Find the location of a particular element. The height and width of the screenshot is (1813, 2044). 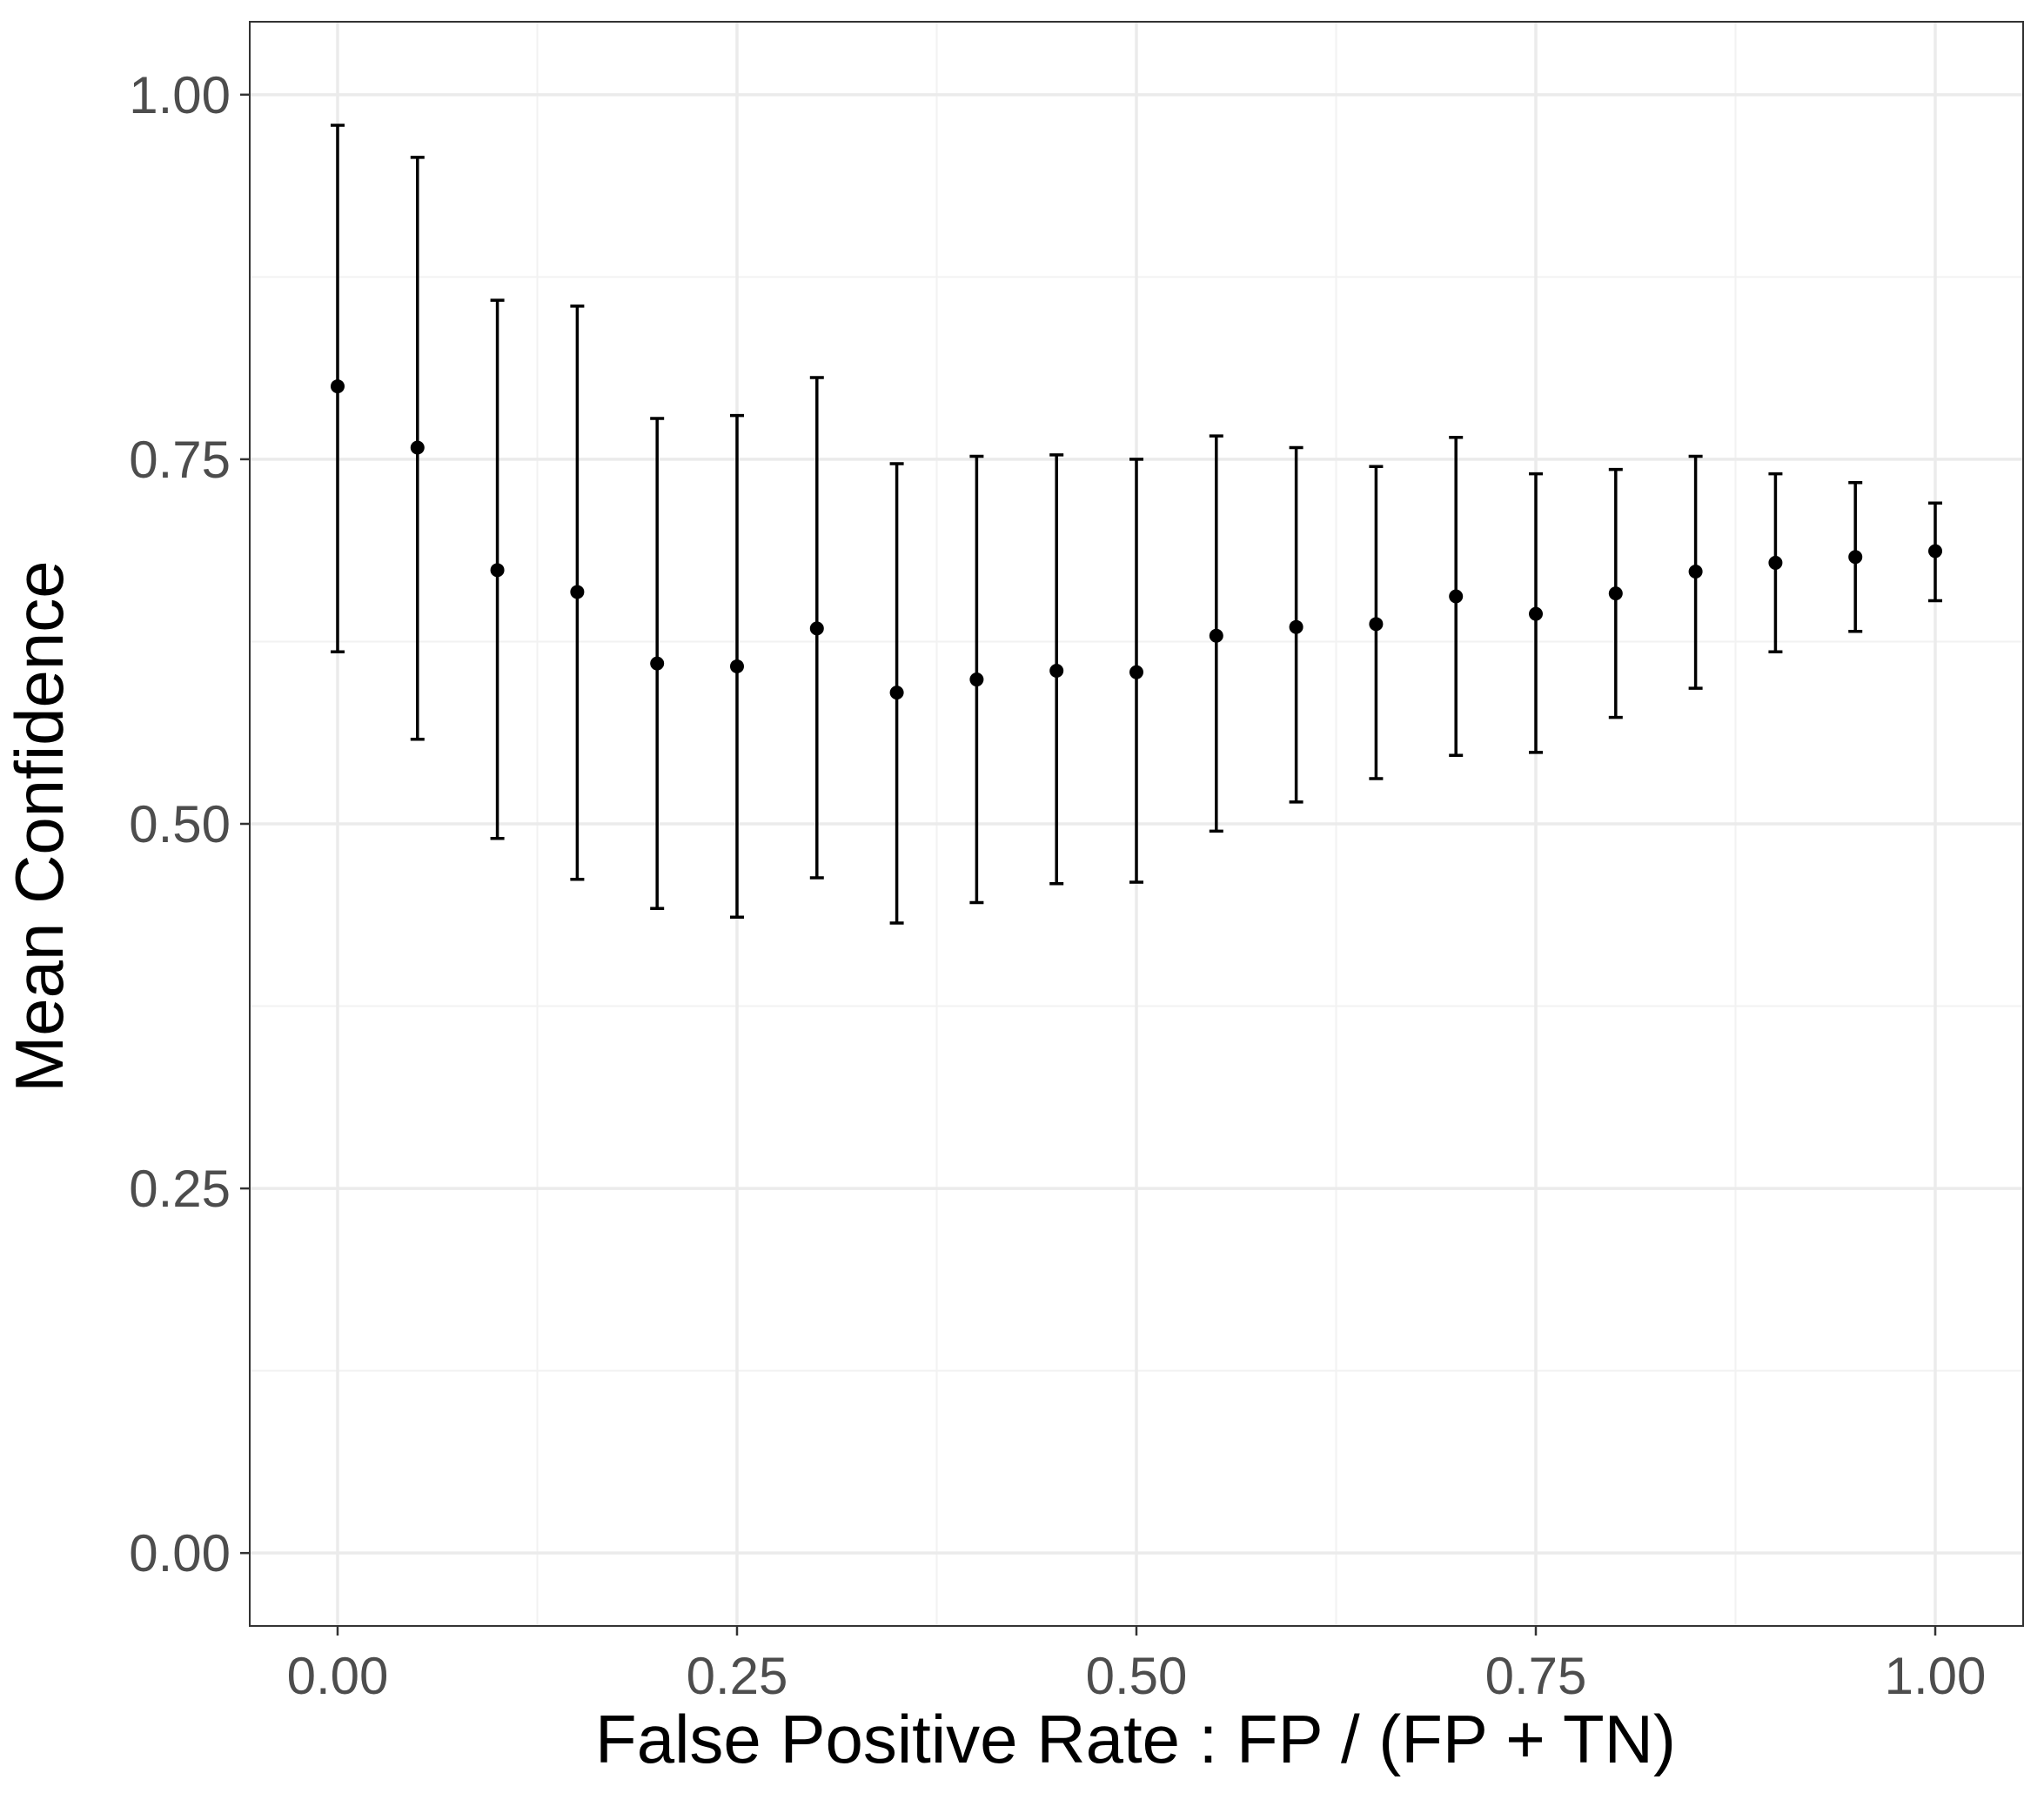

x-tick-labels: 0.00 0.25 0.50 0.75 1.00 is located at coordinates (1137, 1676).